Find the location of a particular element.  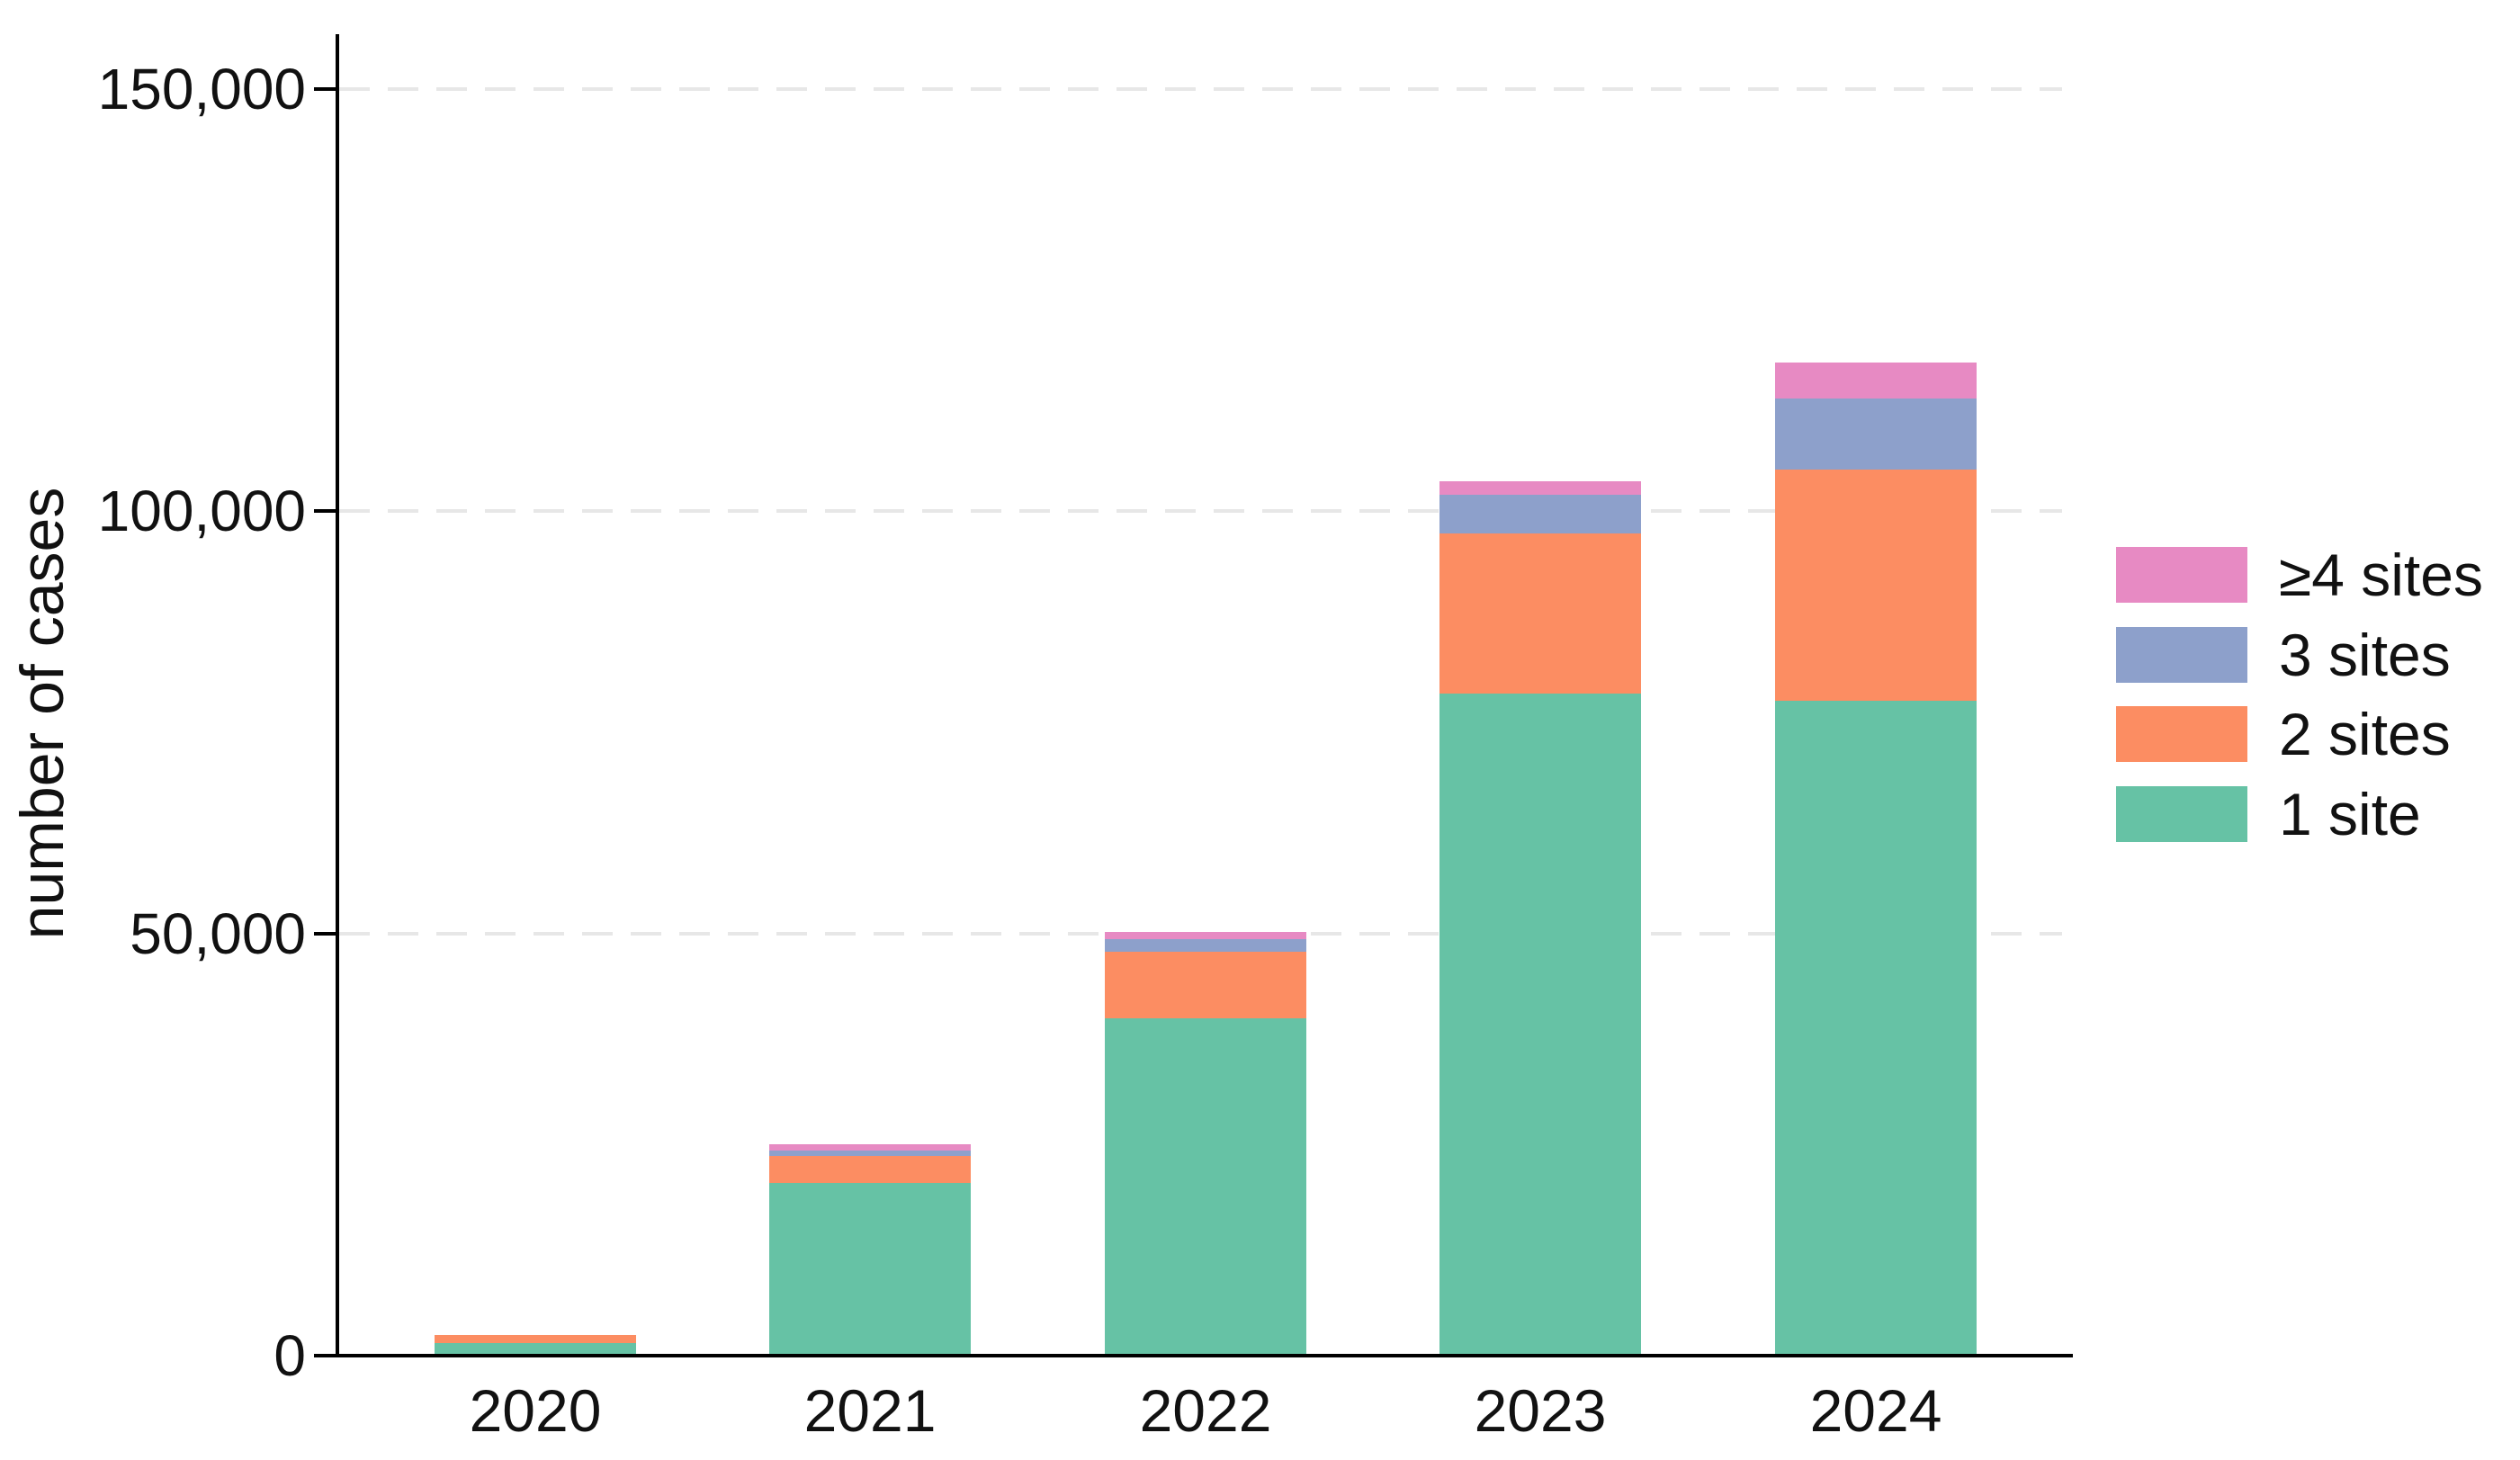

bar-segment-2022-3 sites is located at coordinates (1205, 946).